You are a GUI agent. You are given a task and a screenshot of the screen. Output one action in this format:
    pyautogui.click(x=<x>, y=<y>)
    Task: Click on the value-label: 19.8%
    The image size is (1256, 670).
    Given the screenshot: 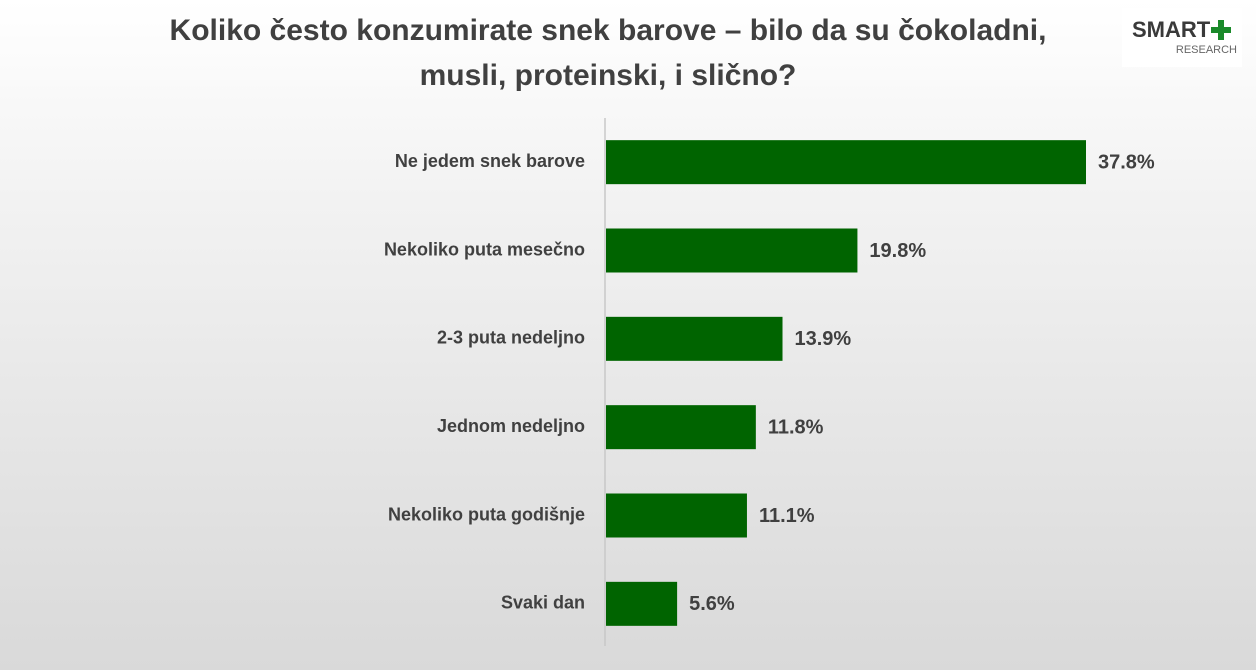 What is the action you would take?
    pyautogui.click(x=897, y=251)
    